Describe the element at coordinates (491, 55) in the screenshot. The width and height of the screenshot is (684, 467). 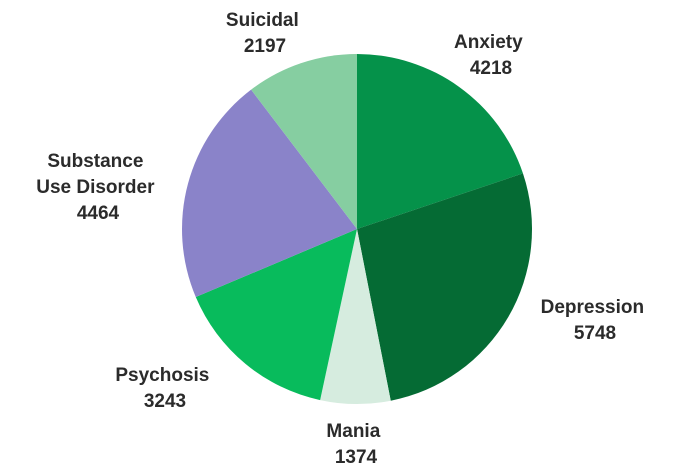
I see `slice-label-anxiety: Anxiety 4218` at that location.